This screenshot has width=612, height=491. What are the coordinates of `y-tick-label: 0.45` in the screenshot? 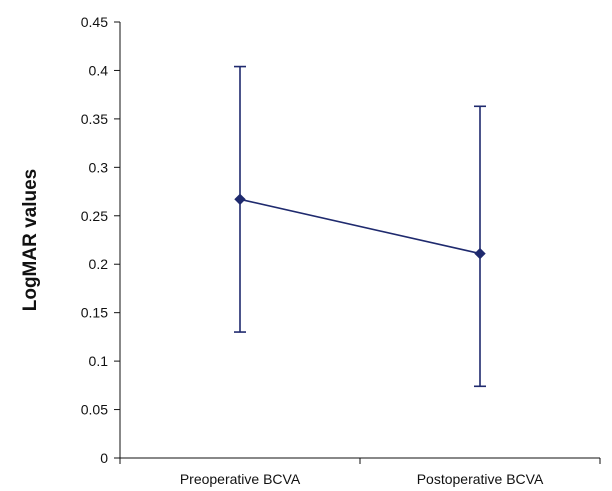 It's located at (94, 22).